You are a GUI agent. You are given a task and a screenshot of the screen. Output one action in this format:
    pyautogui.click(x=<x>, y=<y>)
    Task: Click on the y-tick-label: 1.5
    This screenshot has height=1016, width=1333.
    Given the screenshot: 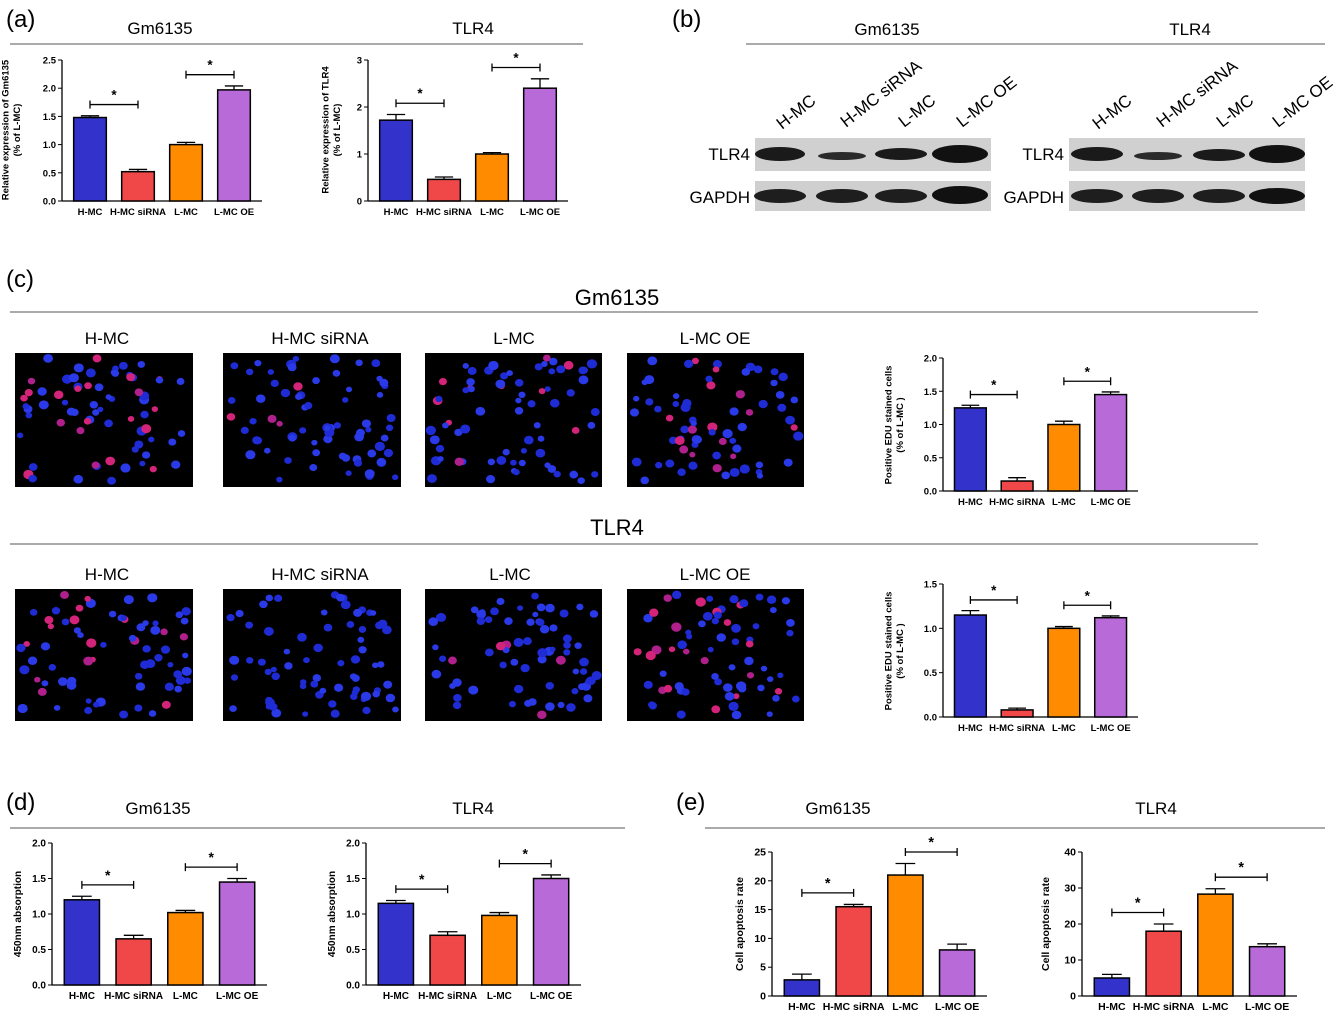 What is the action you would take?
    pyautogui.click(x=50, y=117)
    